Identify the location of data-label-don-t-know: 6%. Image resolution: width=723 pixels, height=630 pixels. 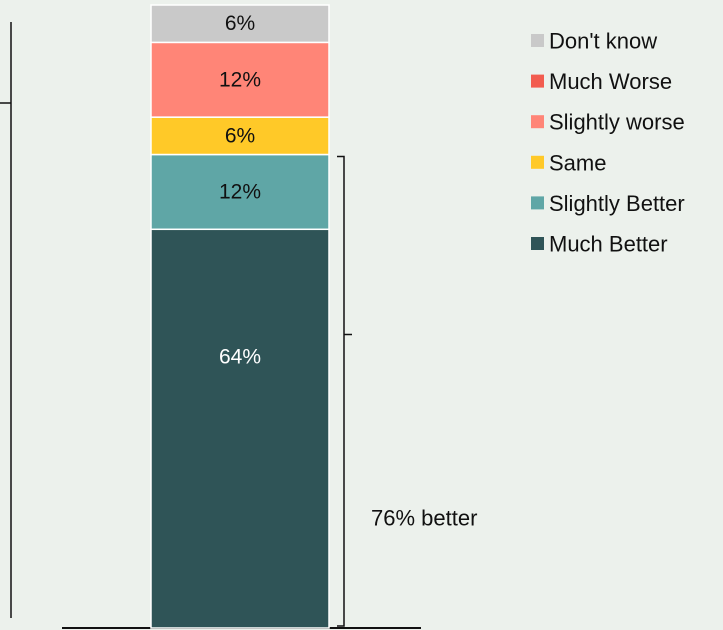
(240, 23).